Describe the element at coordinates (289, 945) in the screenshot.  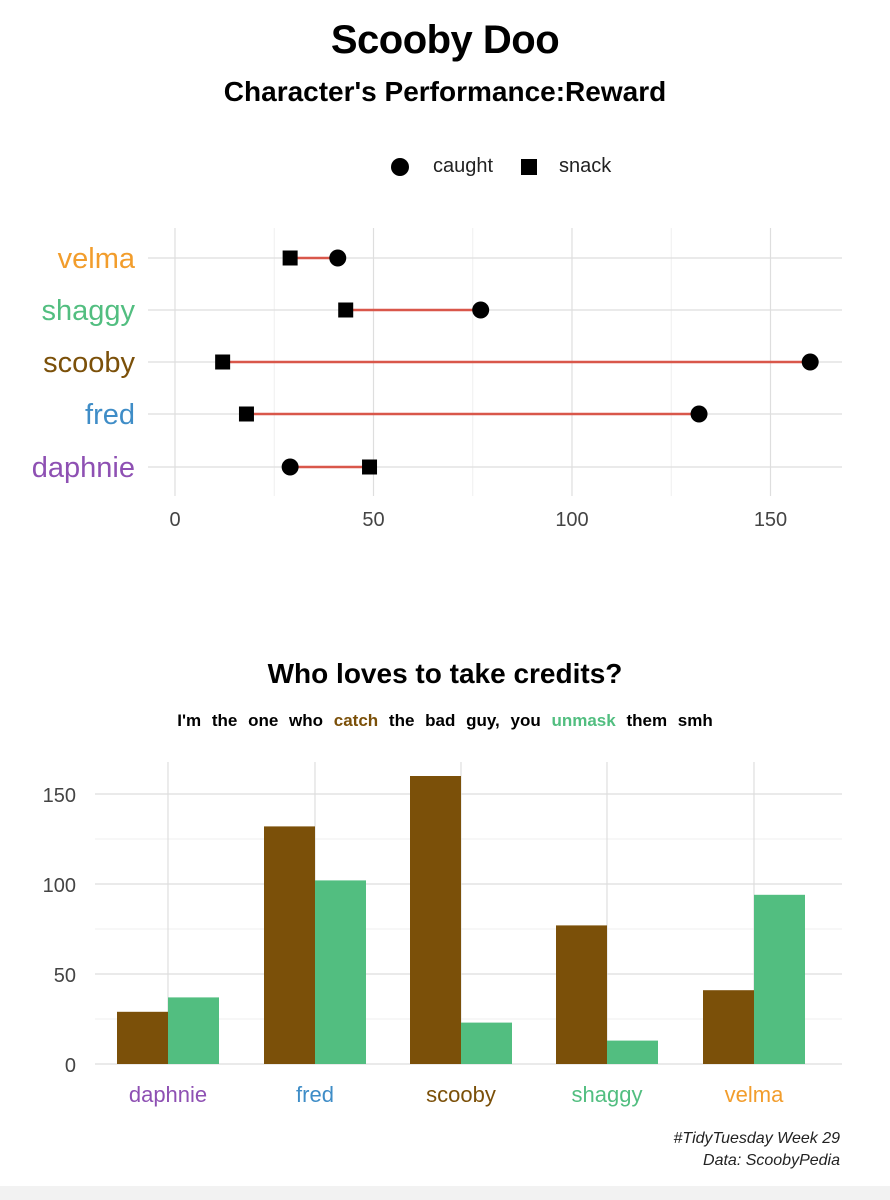
I see `bar-catch-fred` at that location.